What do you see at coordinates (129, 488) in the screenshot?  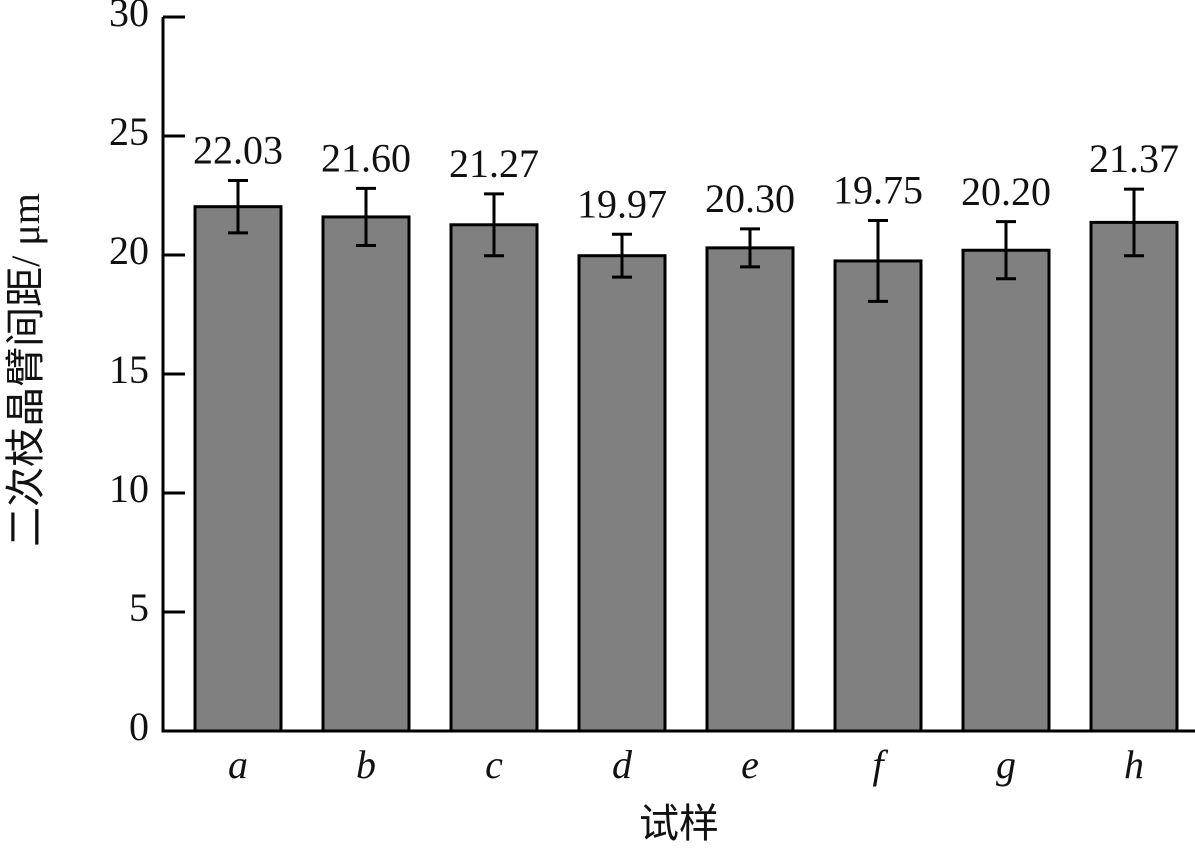 I see `y-tick-label: 10` at bounding box center [129, 488].